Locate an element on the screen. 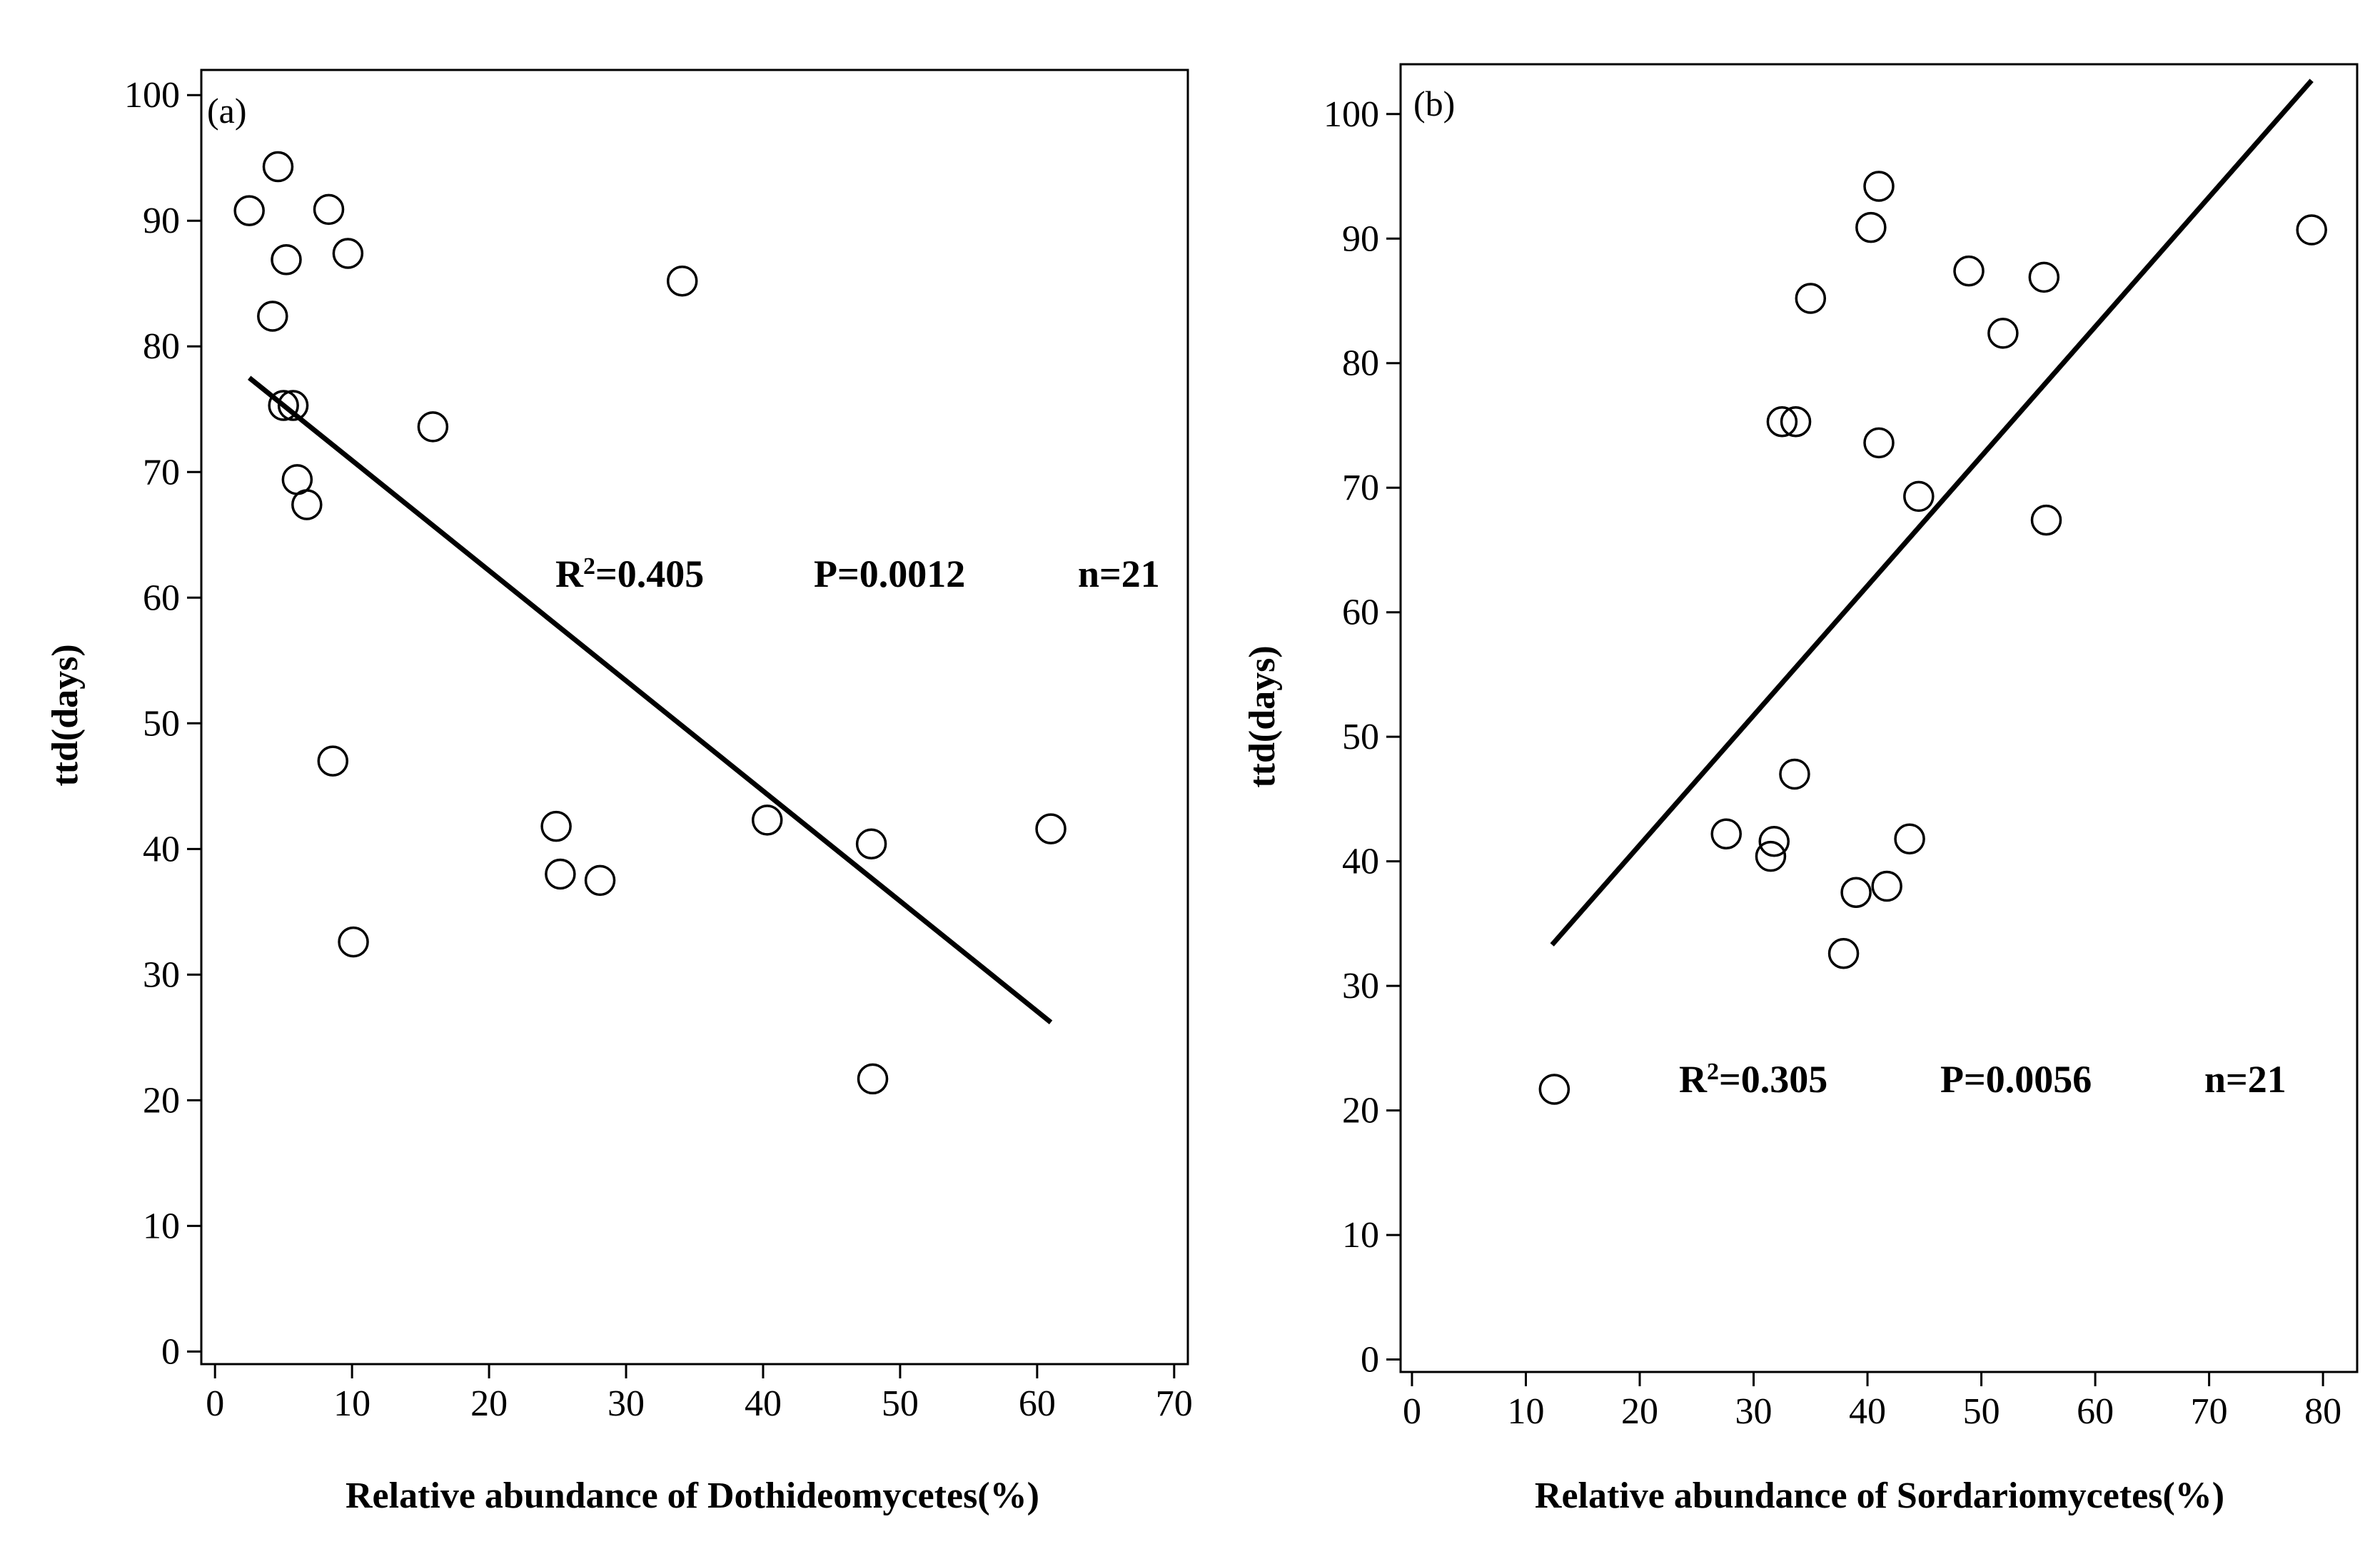 The height and width of the screenshot is (1544, 2380). panel-a-y-tick-label-80: 80 is located at coordinates (161, 347).